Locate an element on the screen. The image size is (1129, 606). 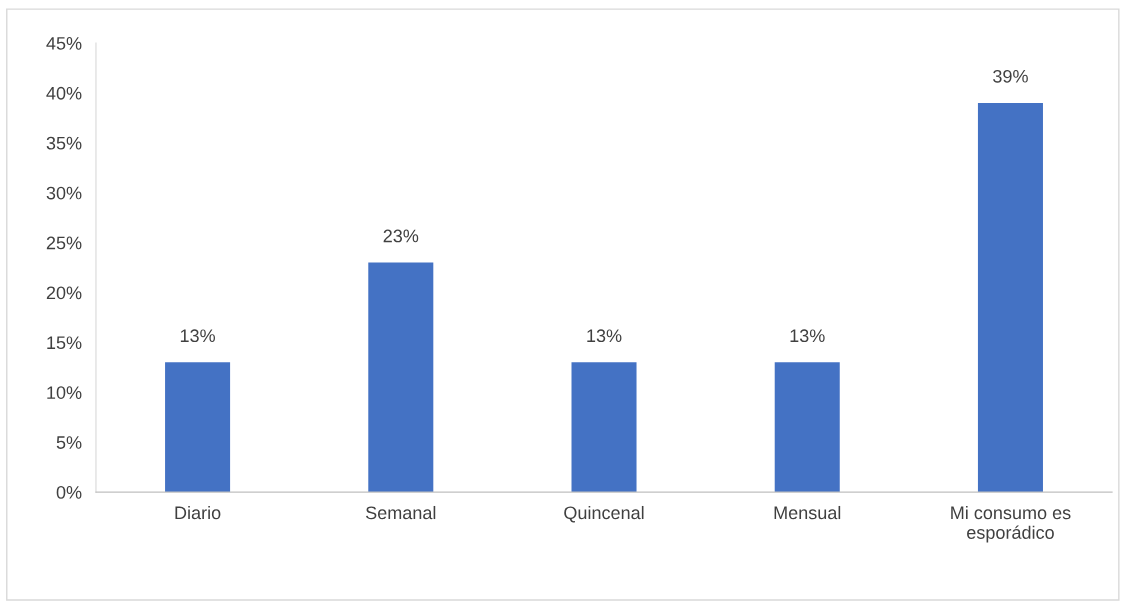
y-tick-label: 30% is located at coordinates (64, 193).